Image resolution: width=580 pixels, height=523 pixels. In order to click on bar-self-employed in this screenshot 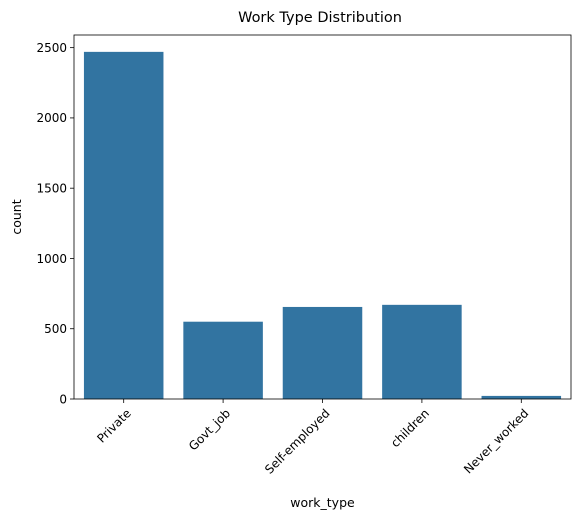, I will do `click(322, 352)`.